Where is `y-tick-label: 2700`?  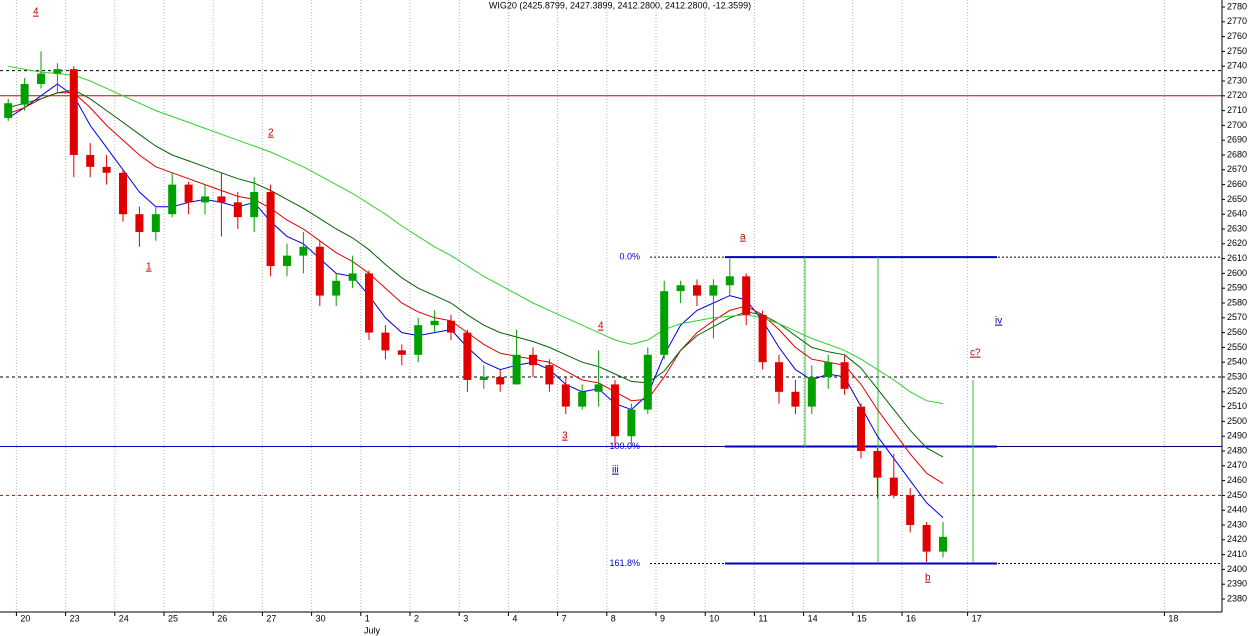
y-tick-label: 2700 is located at coordinates (1237, 125).